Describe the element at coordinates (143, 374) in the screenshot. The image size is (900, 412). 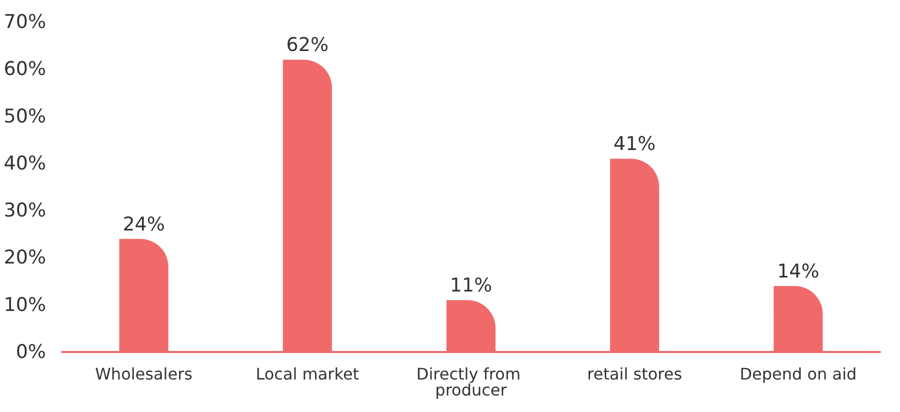
I see `x-tick-label: Wholesalers` at that location.